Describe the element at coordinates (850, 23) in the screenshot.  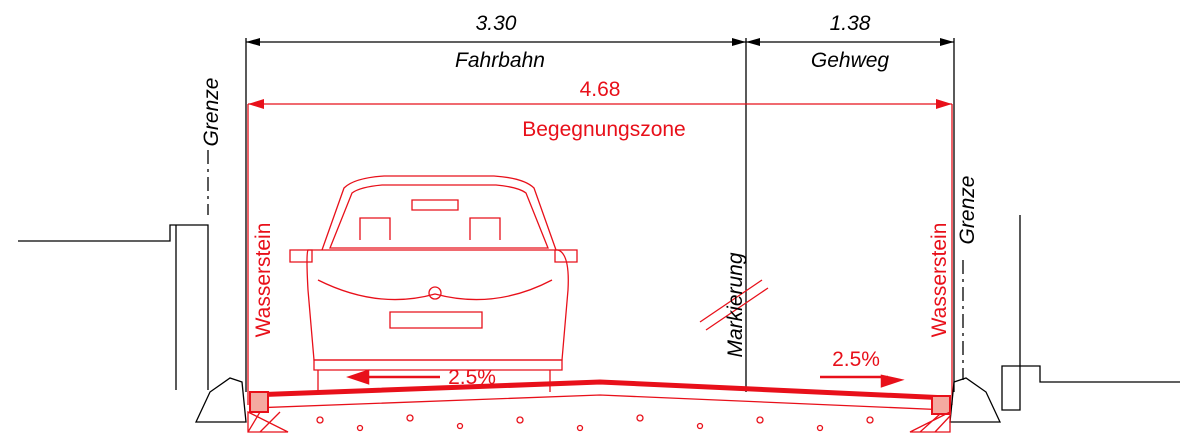
I see `gehweg-width: 1.38` at that location.